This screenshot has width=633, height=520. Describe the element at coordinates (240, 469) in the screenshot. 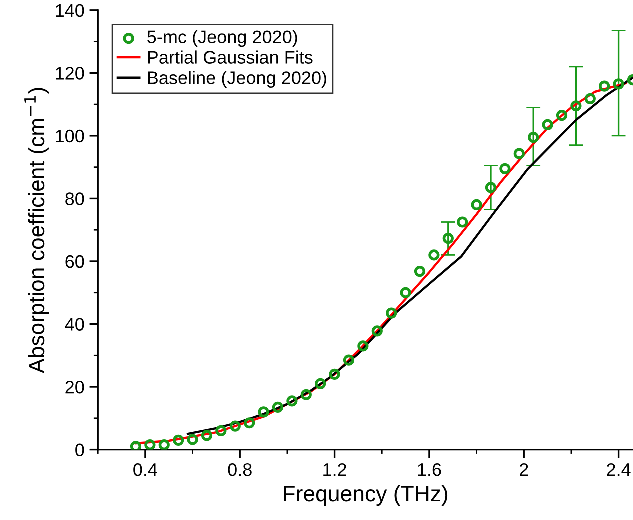

I see `x-tick-label: 0.8` at that location.